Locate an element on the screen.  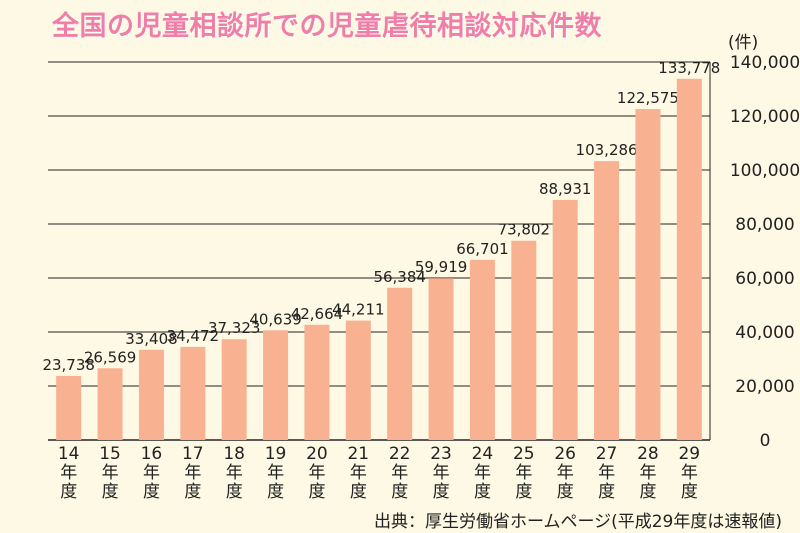
x-tick-label: 15 is located at coordinates (110, 454).